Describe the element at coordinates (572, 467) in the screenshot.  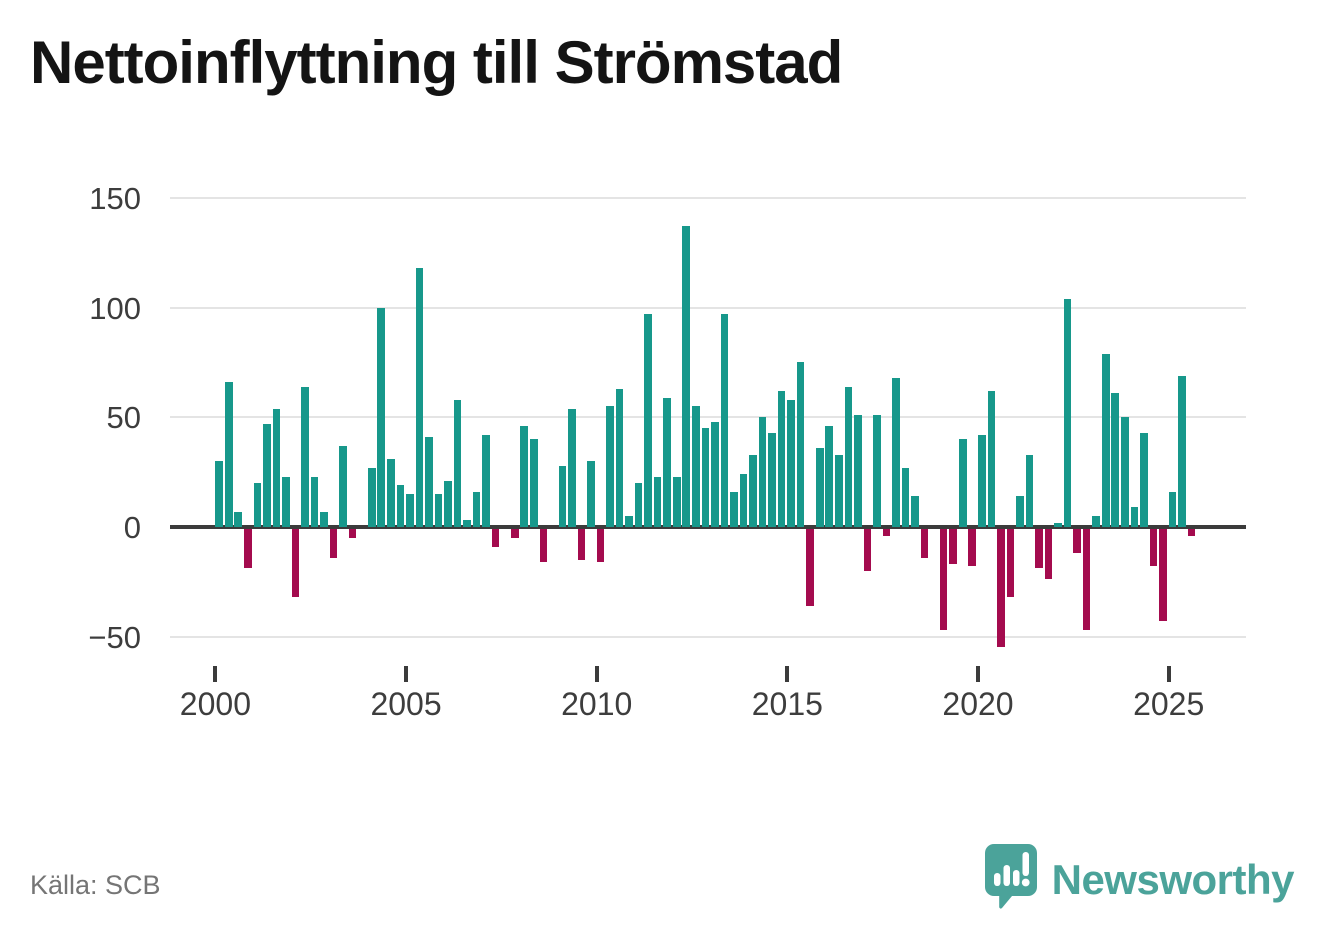
I see `bar-2009-Q2` at that location.